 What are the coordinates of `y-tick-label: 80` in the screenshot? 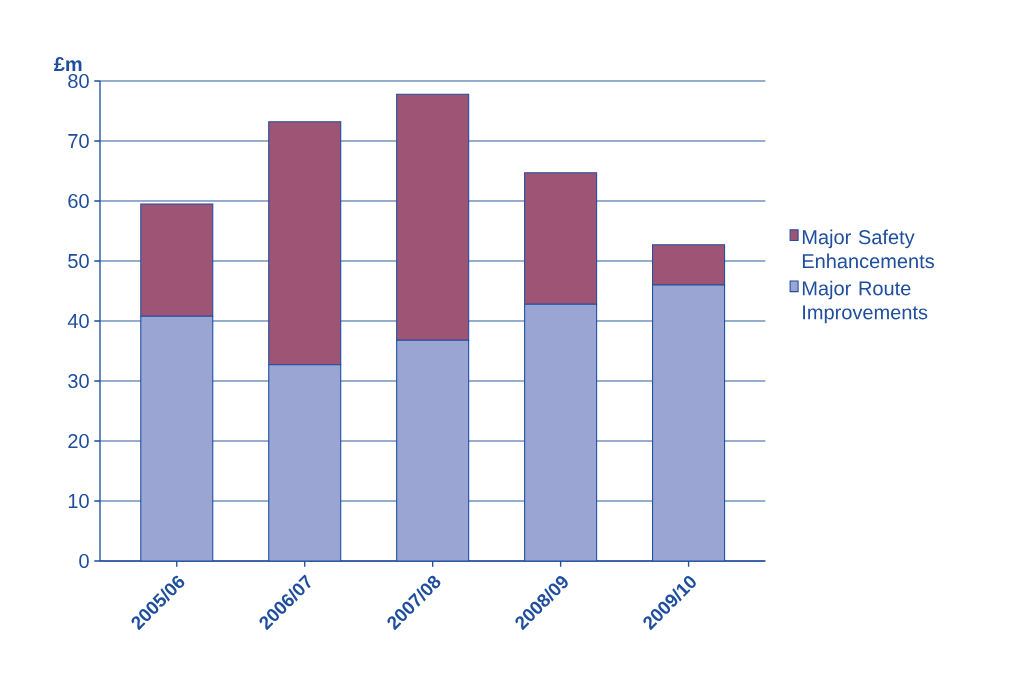 It's located at (78, 81).